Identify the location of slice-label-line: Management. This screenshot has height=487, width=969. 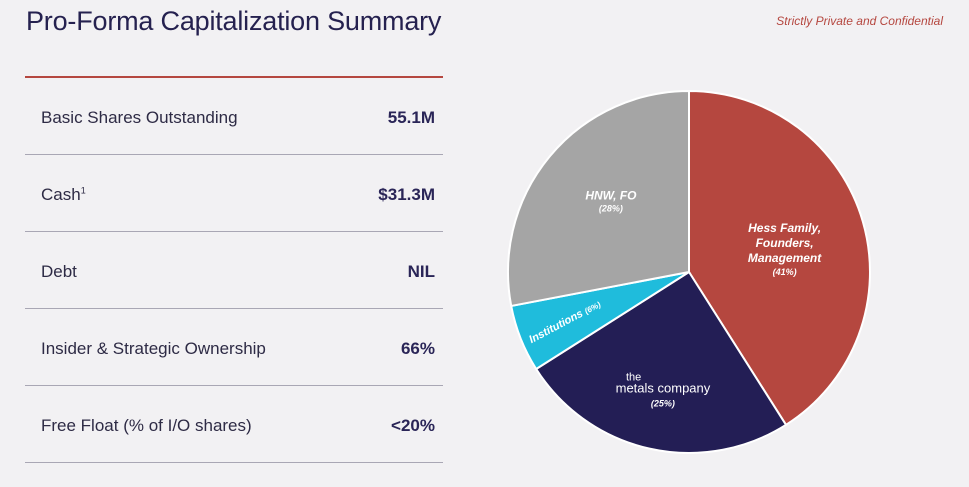
(785, 258).